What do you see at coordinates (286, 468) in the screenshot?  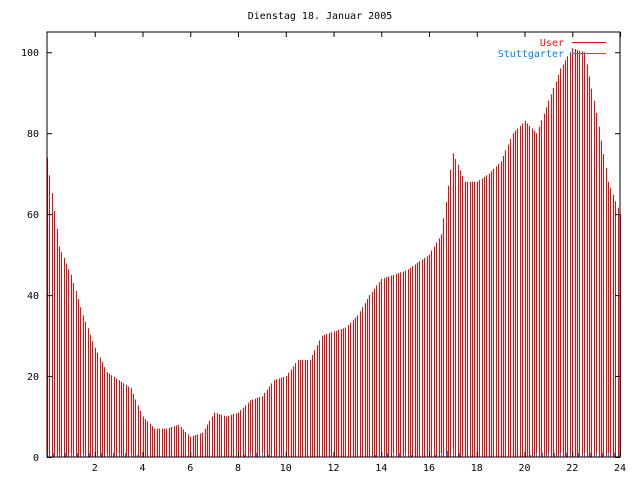 I see `x-tick-label: 10` at bounding box center [286, 468].